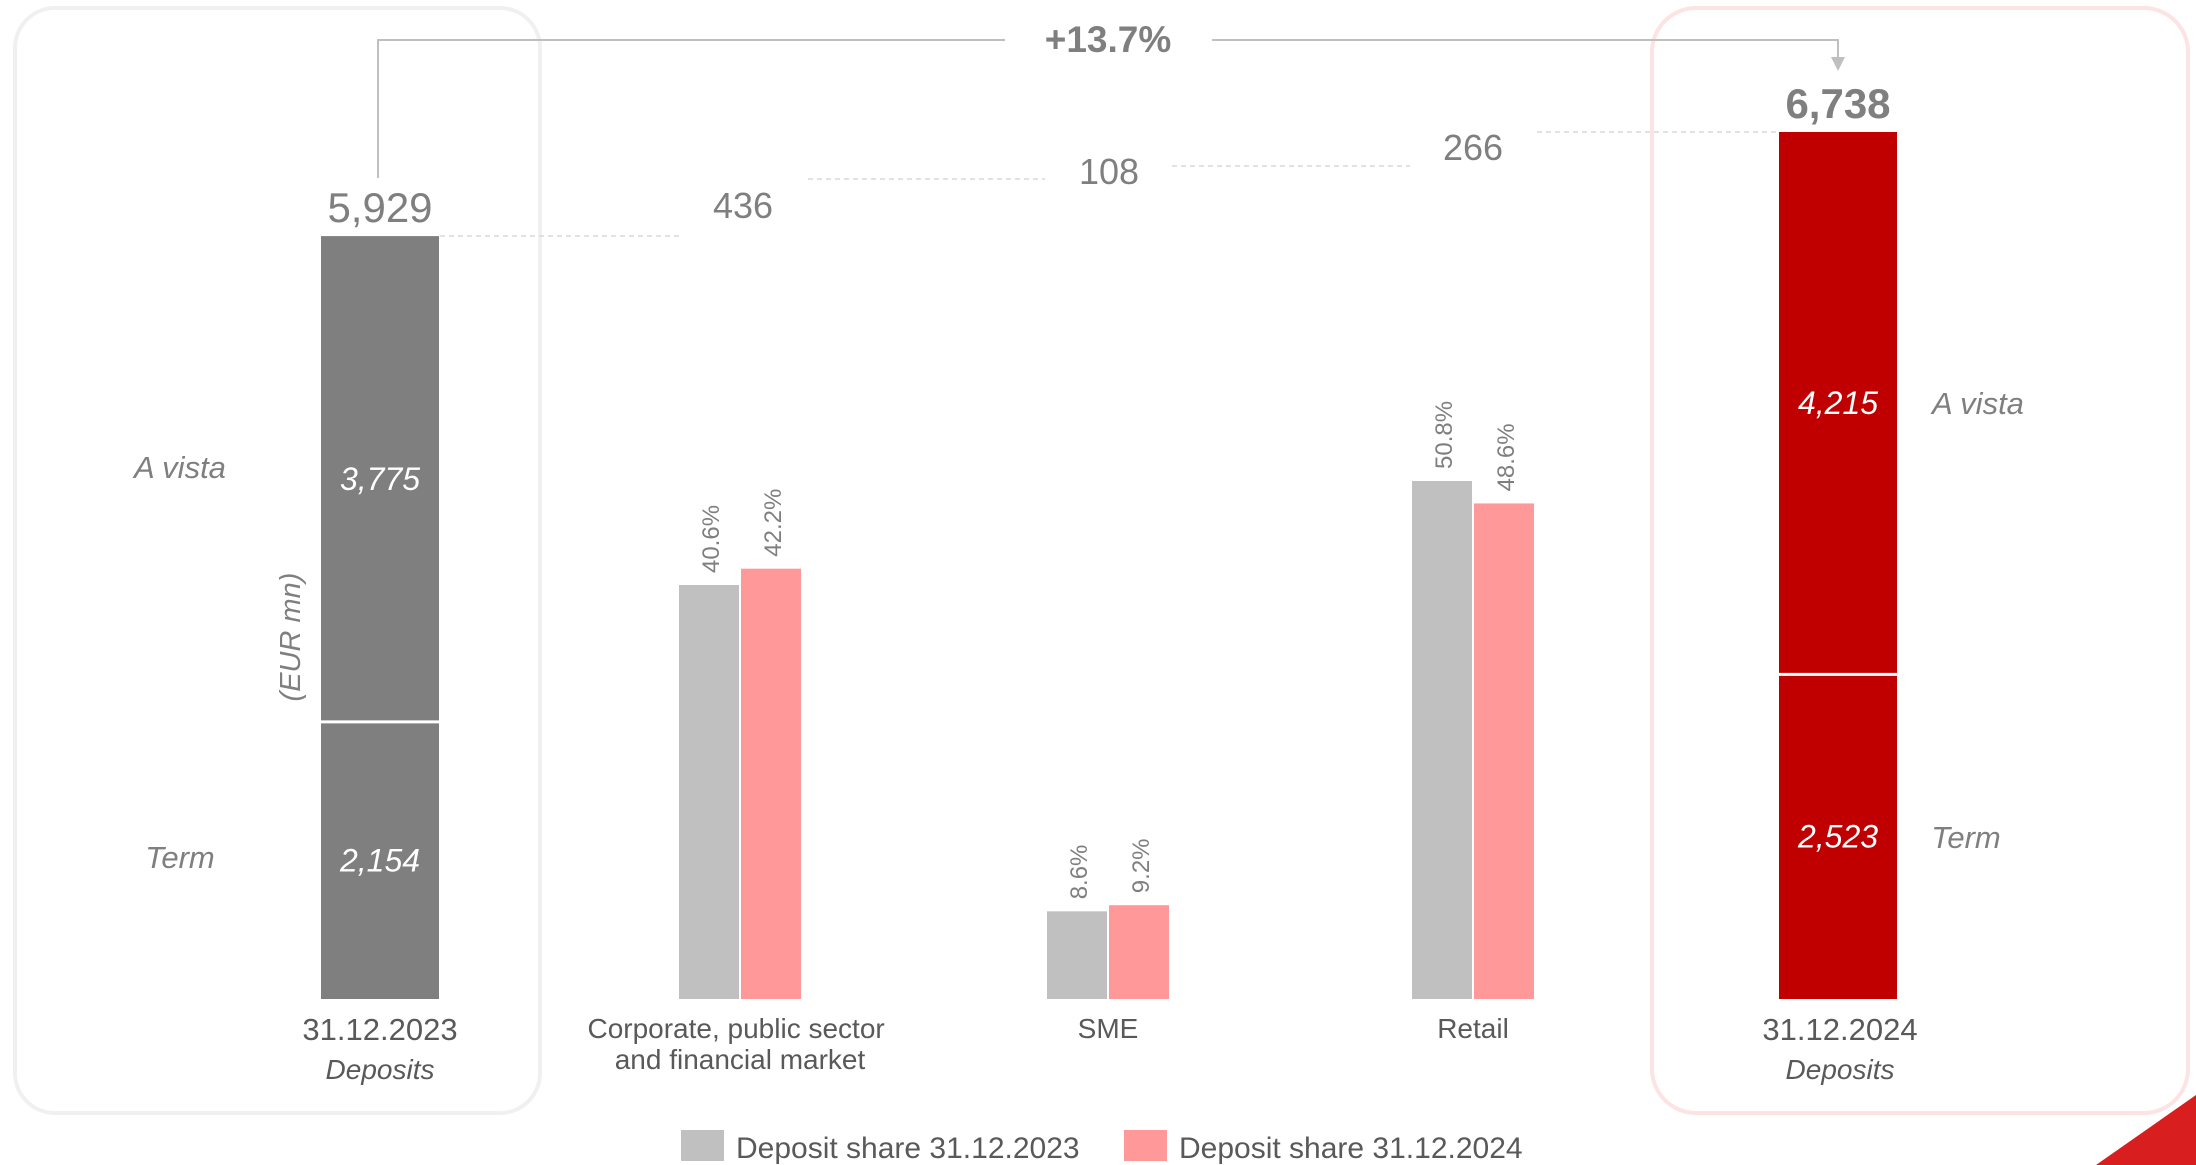 The width and height of the screenshot is (2196, 1165). What do you see at coordinates (709, 792) in the screenshot?
I see `share-bar-s0-c0` at bounding box center [709, 792].